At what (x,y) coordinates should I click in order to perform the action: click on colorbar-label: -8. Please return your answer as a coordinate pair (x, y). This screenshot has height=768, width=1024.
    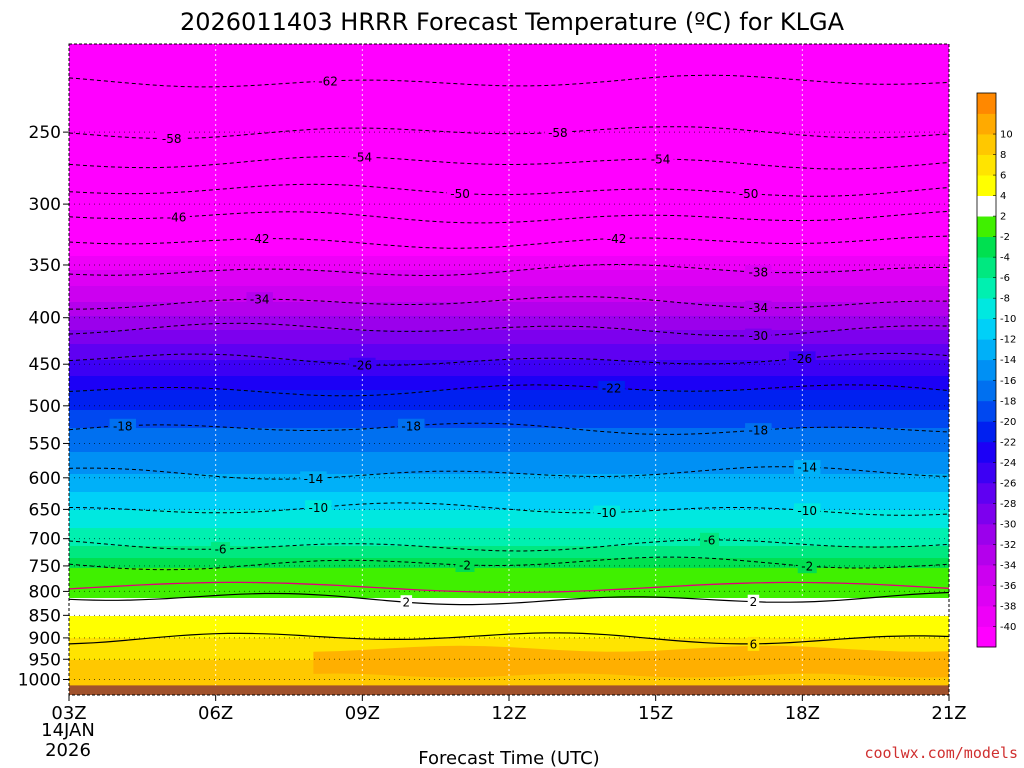
    Looking at the image, I should click on (1005, 299).